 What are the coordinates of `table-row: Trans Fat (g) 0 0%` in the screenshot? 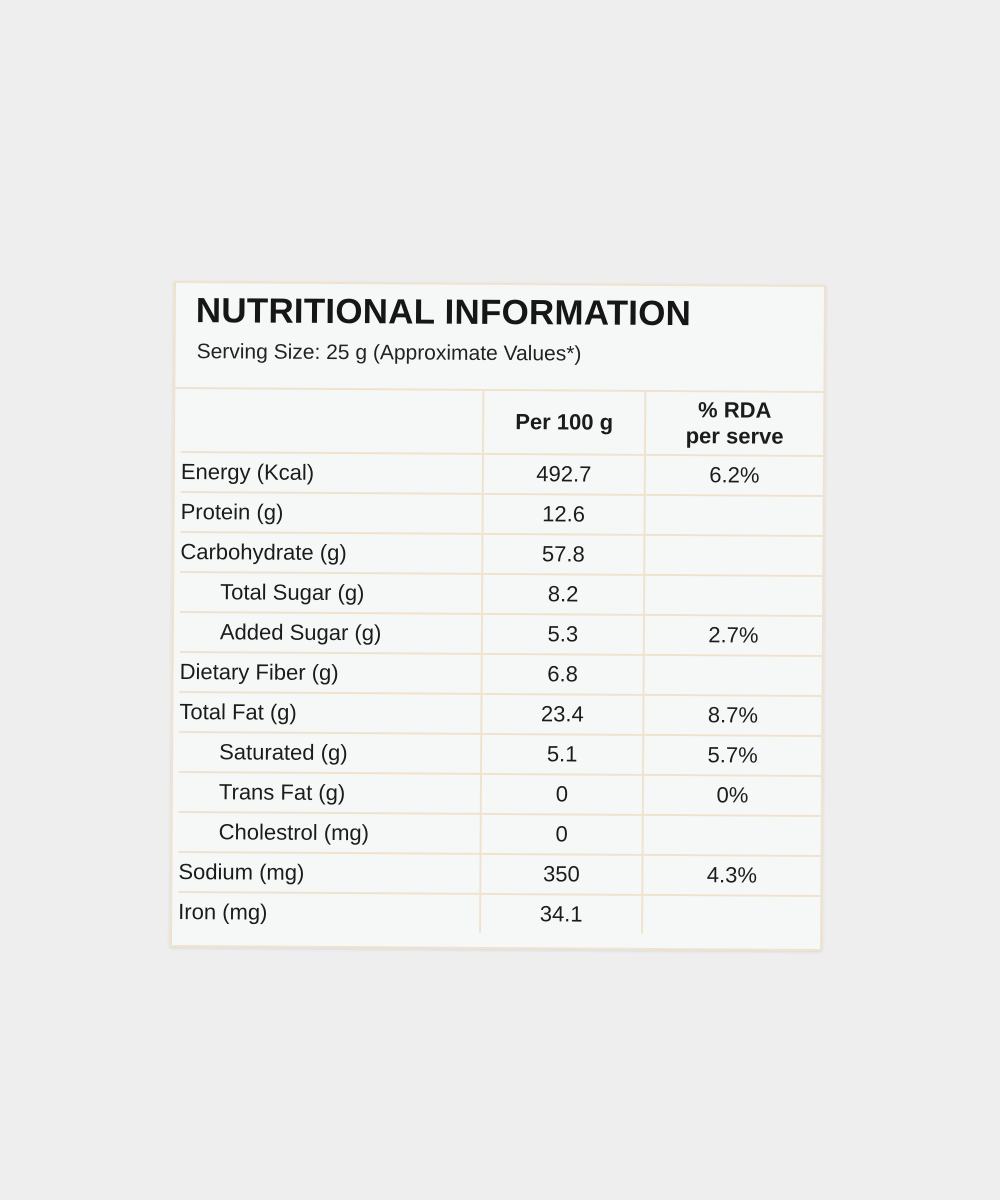 It's located at (500, 794).